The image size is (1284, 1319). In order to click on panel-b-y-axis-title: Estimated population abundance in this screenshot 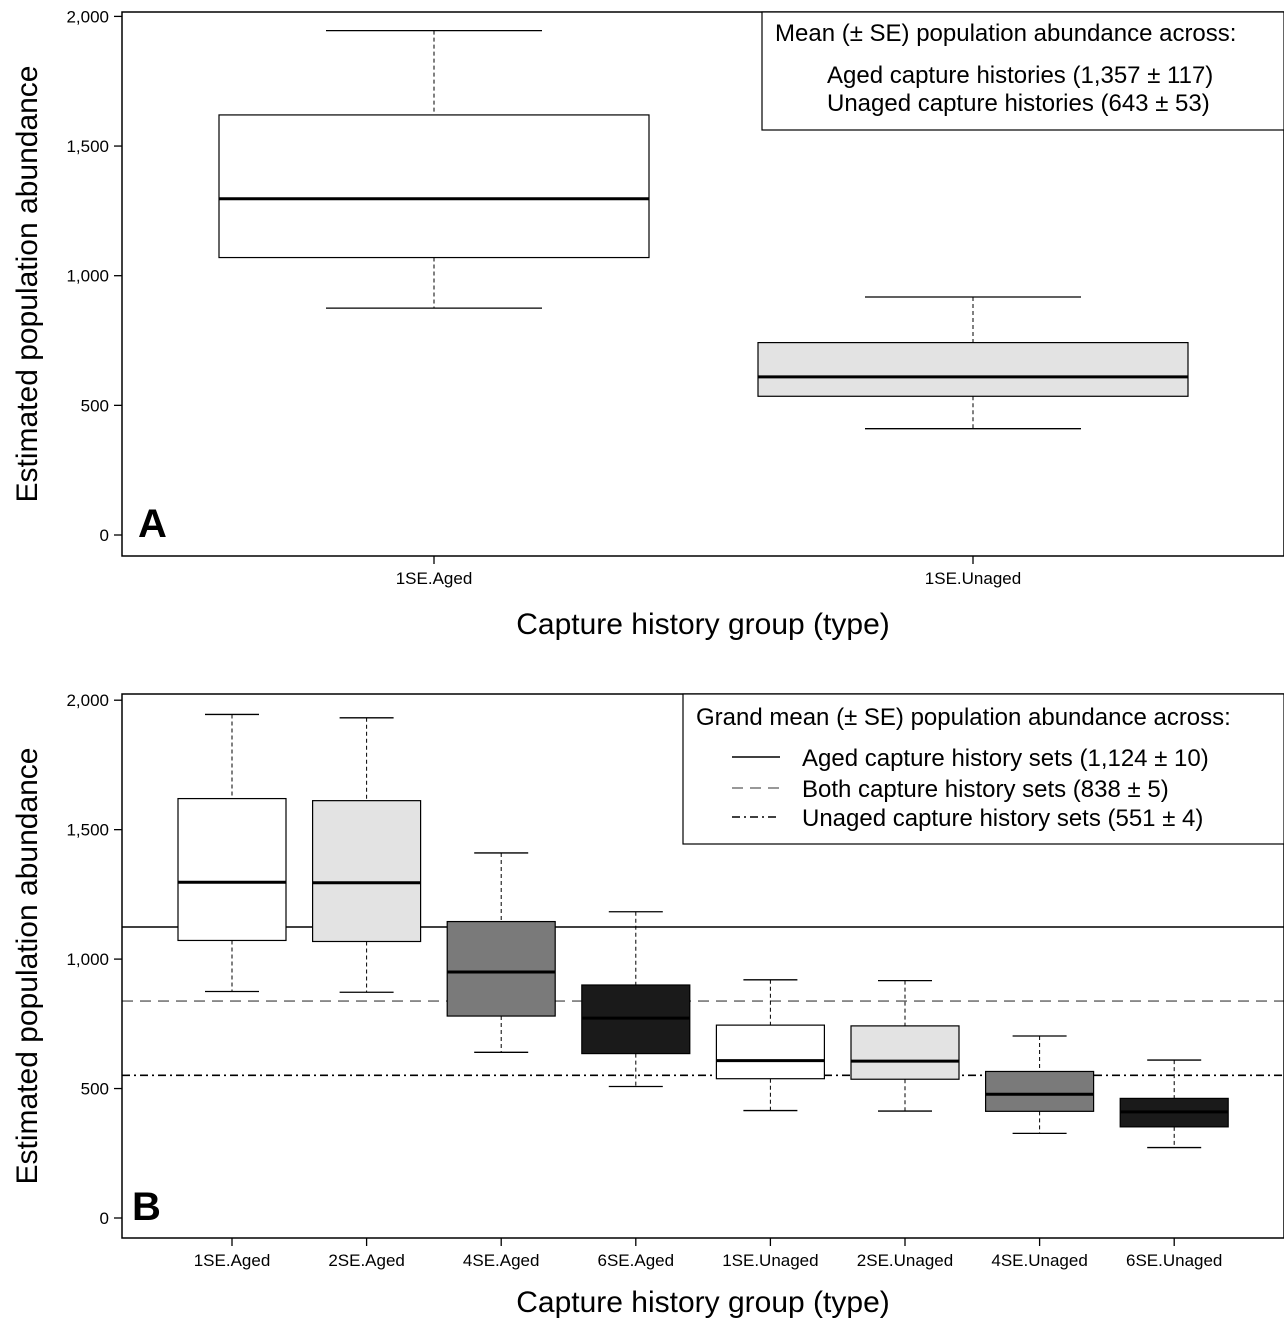, I will do `click(27, 966)`.